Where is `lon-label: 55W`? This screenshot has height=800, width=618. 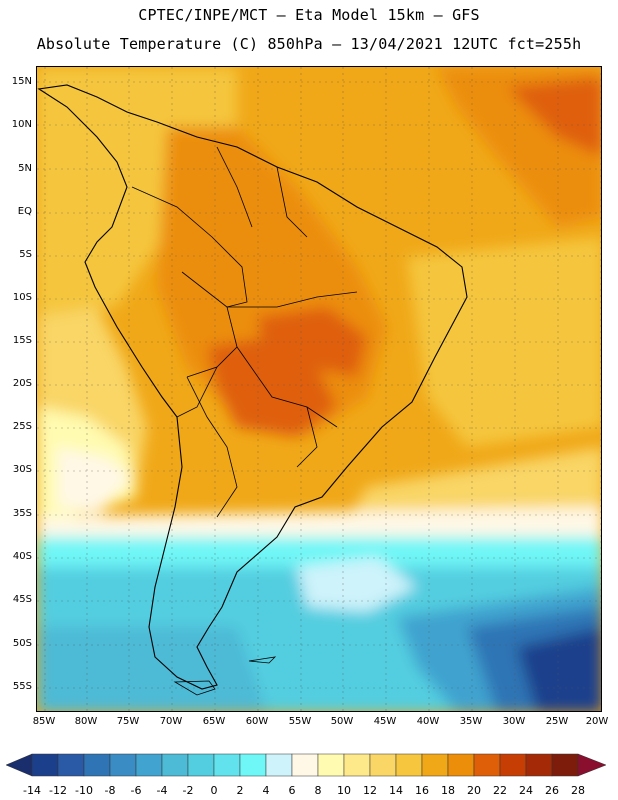
lon-label: 55W is located at coordinates (300, 721).